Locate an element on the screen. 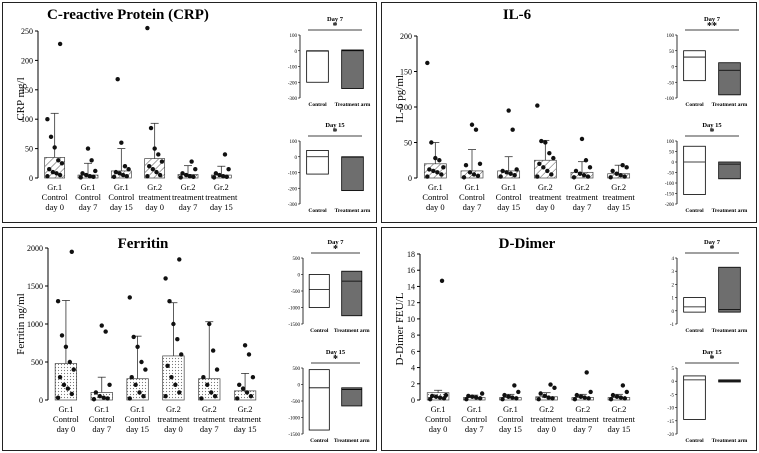  x-tick-label: day 7 is located at coordinates (582, 429).